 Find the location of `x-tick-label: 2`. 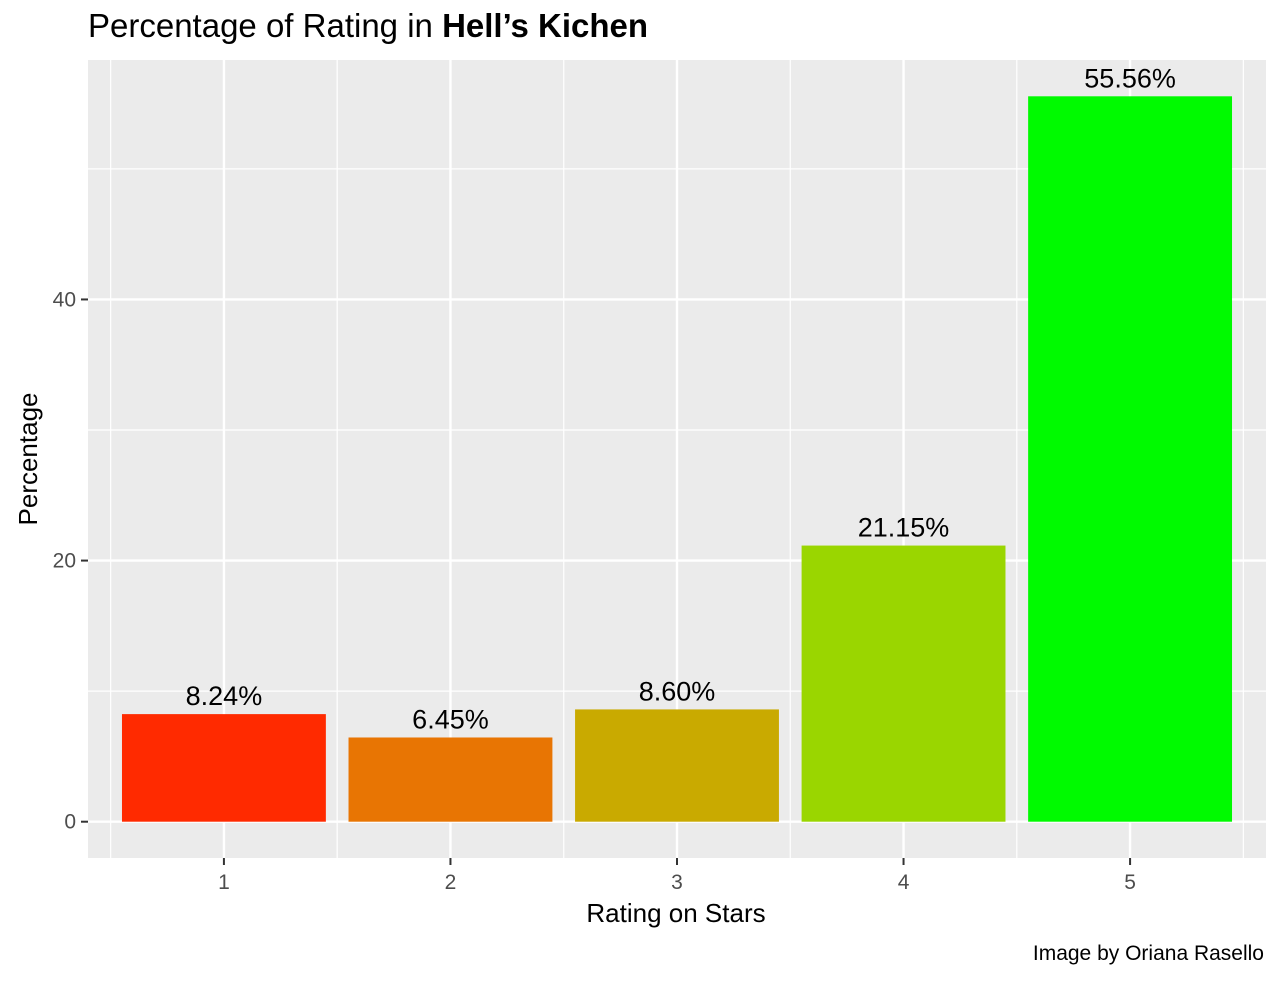

x-tick-label: 2 is located at coordinates (451, 882).